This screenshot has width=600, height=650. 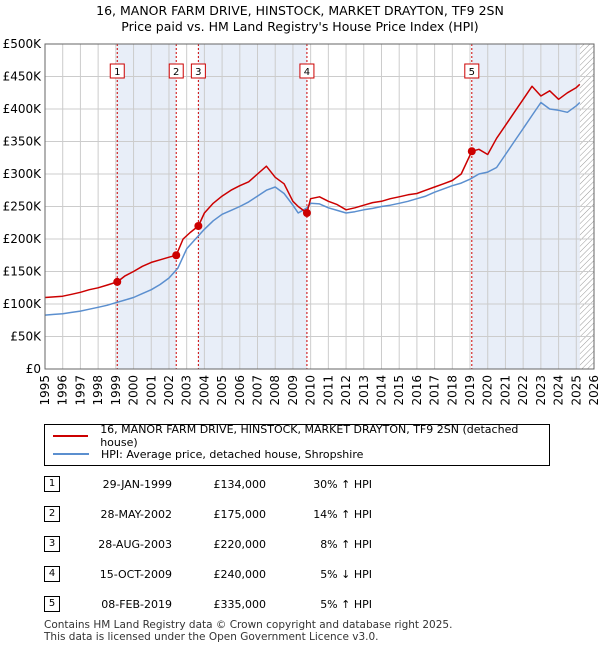 I want to click on y-tick-label: £50K, so click(x=26, y=337).